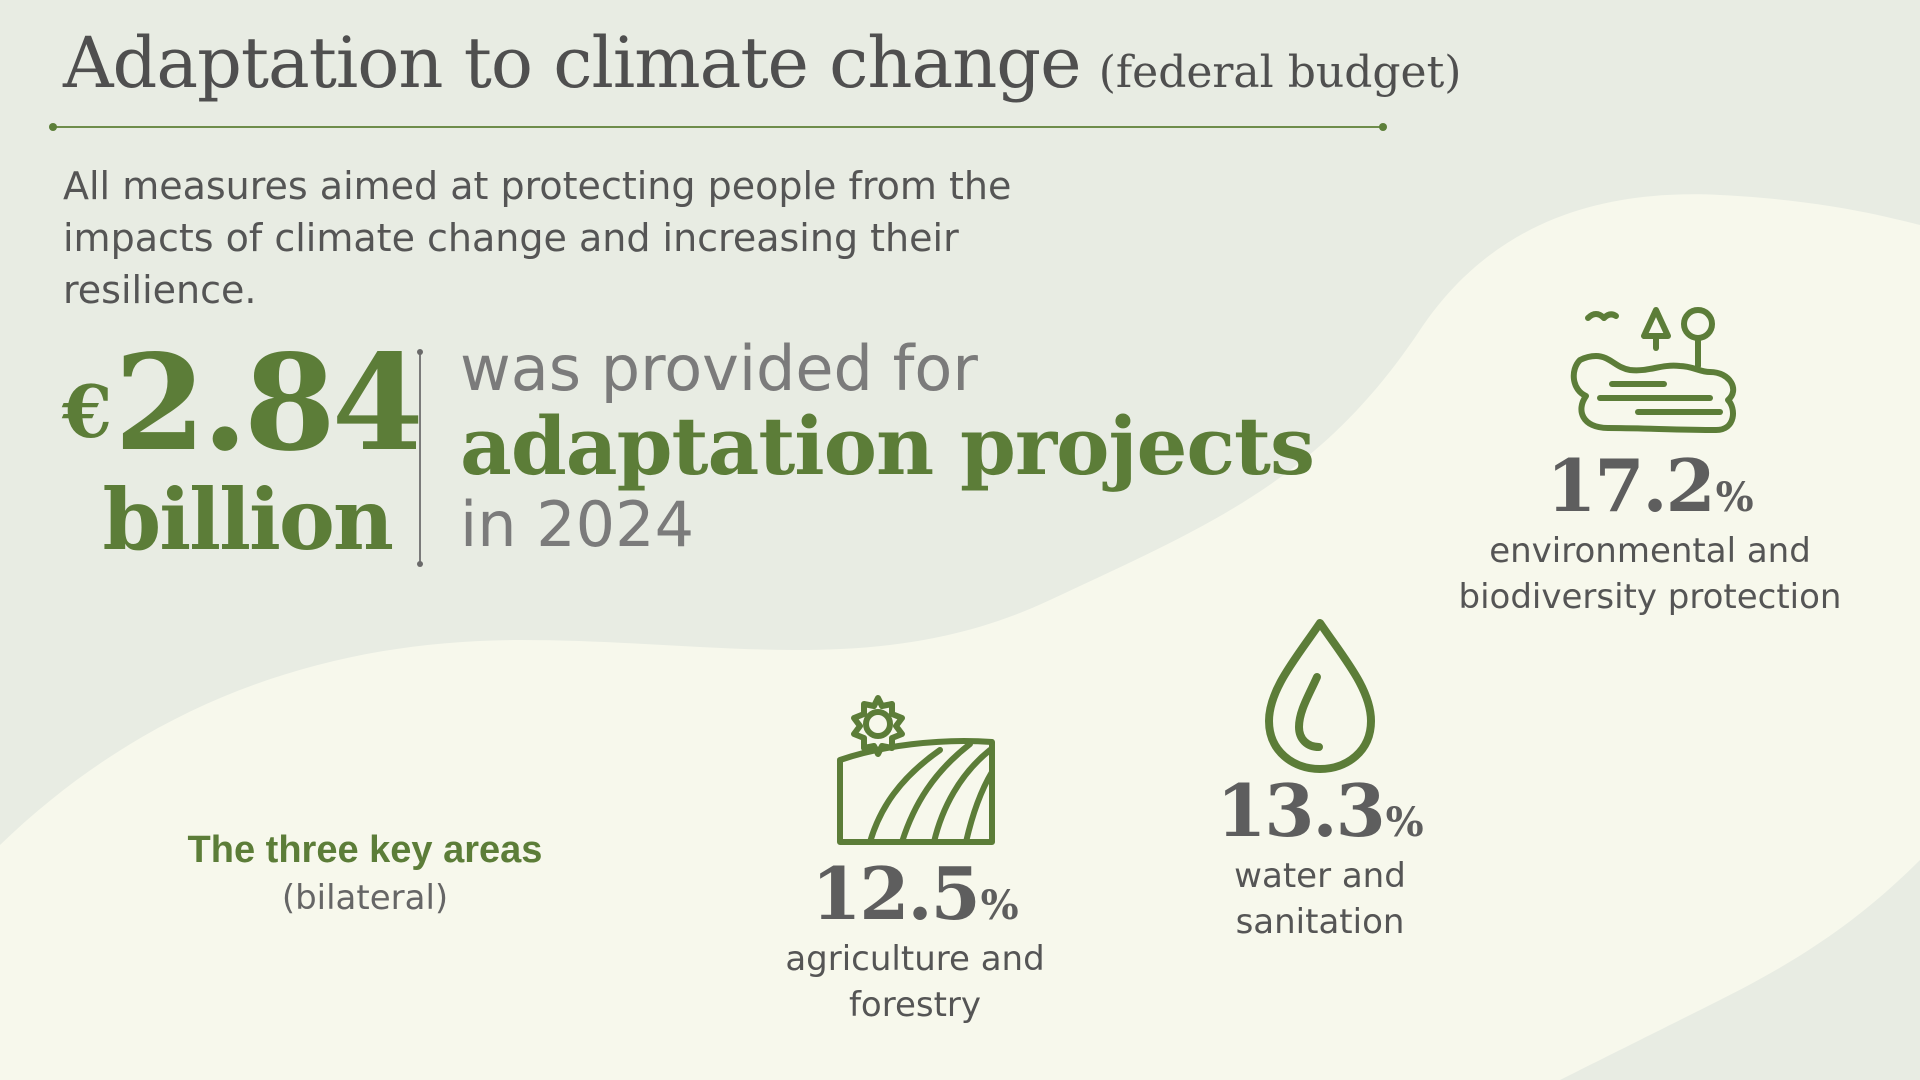  What do you see at coordinates (572, 63) in the screenshot?
I see `title-main: Adaptation to climate change` at bounding box center [572, 63].